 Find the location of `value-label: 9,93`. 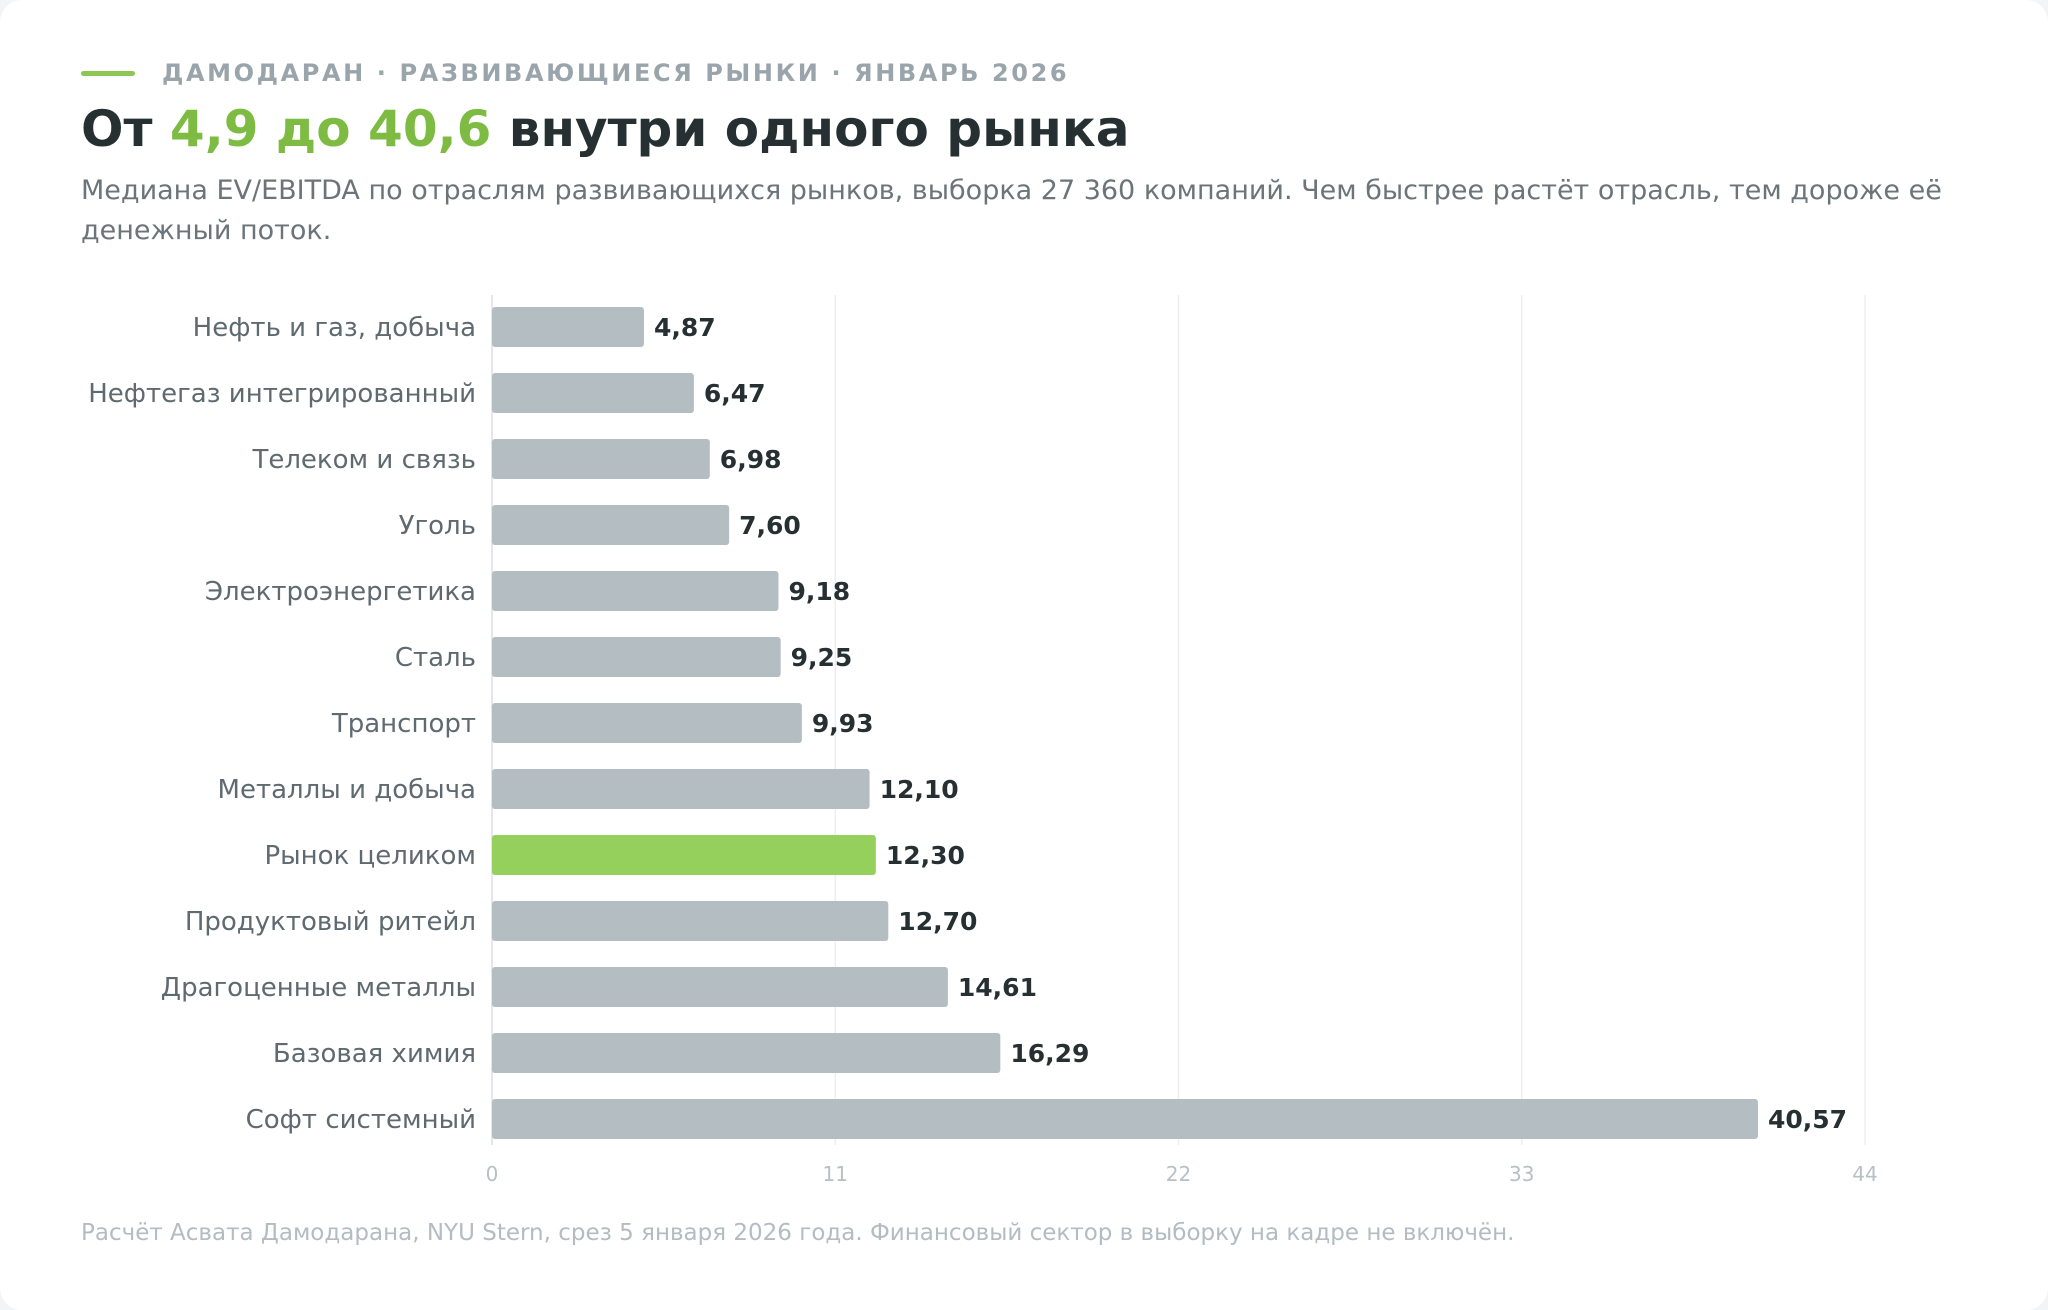

value-label: 9,93 is located at coordinates (843, 723).